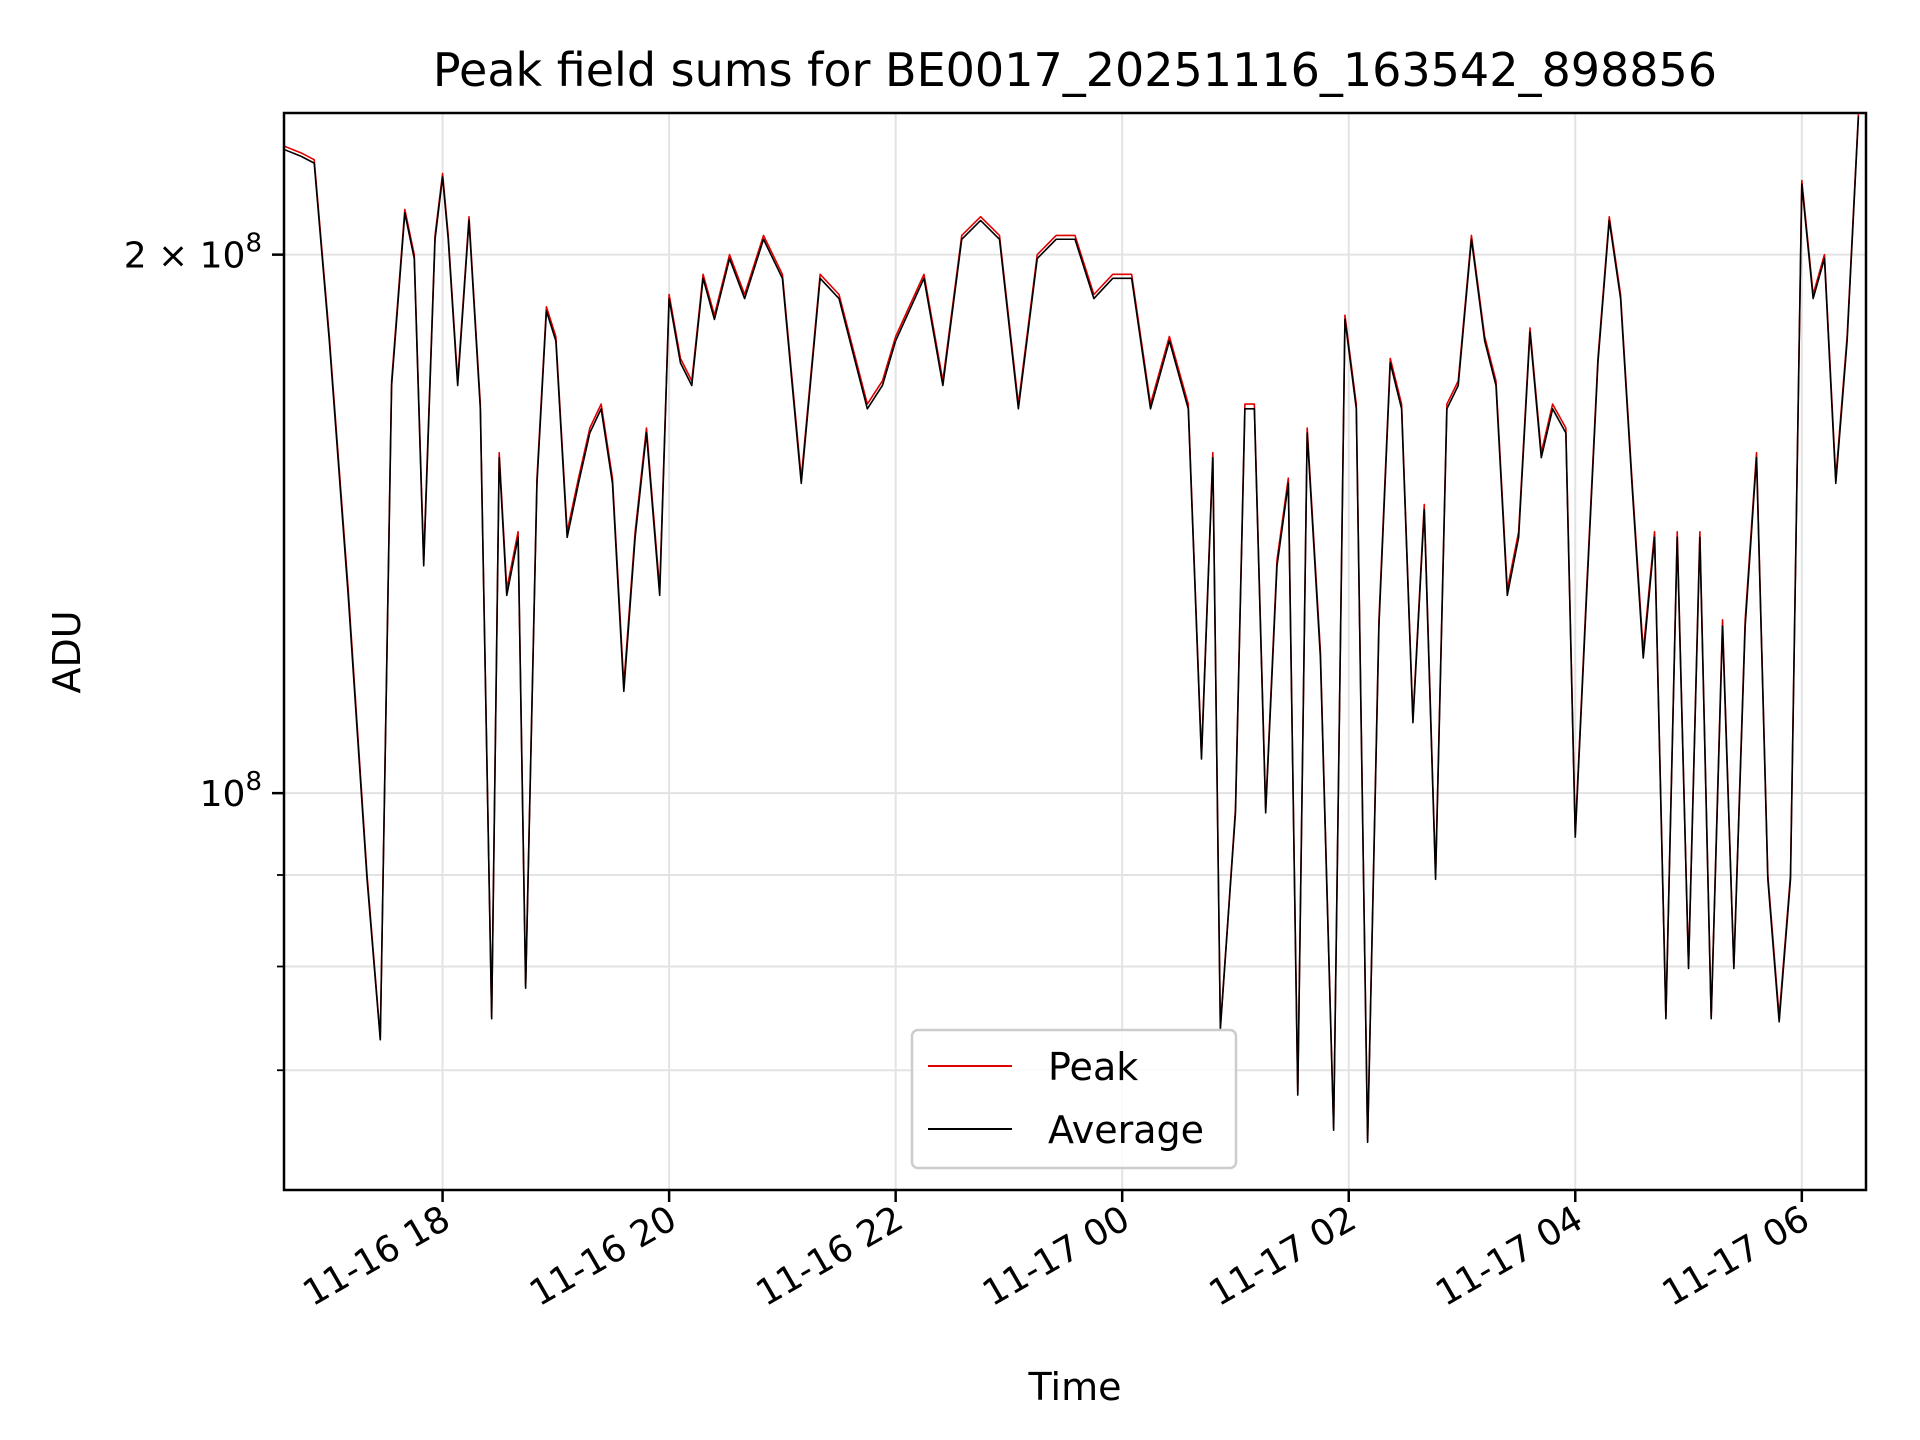  I want to click on legend: Peak Average, so click(1074, 1099).